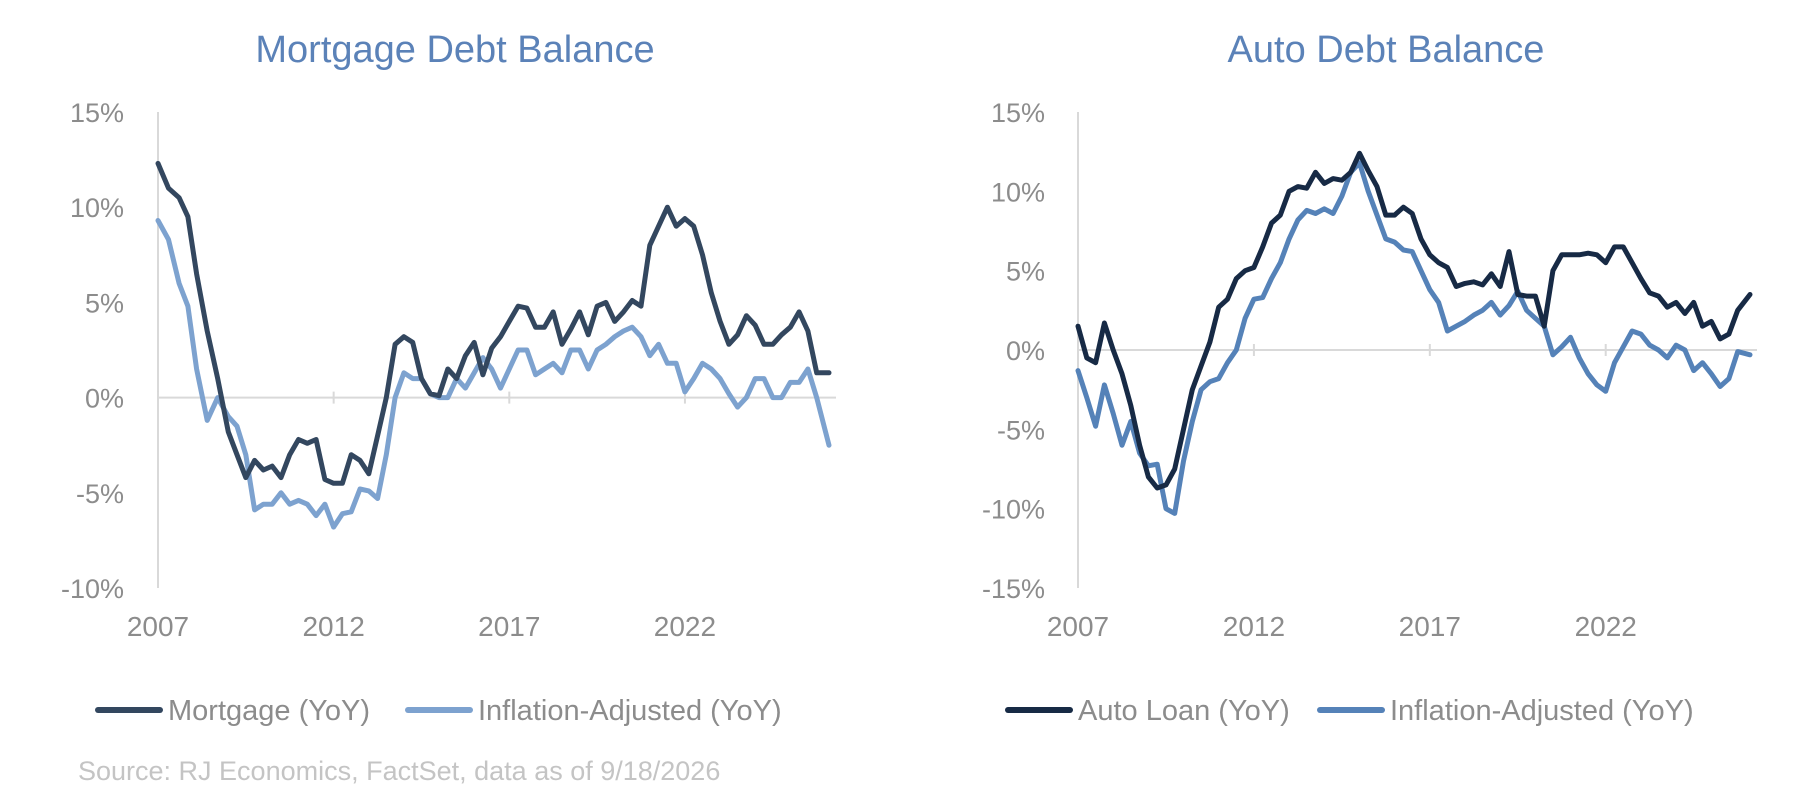 The image size is (1794, 806). Describe the element at coordinates (97, 113) in the screenshot. I see `mortgage-y-tick-label: 15%` at that location.